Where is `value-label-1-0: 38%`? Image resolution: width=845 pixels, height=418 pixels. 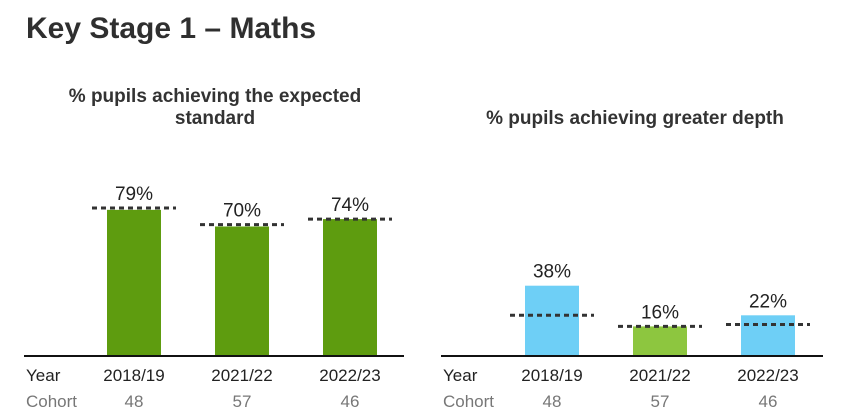
value-label-1-0: 38% is located at coordinates (552, 272).